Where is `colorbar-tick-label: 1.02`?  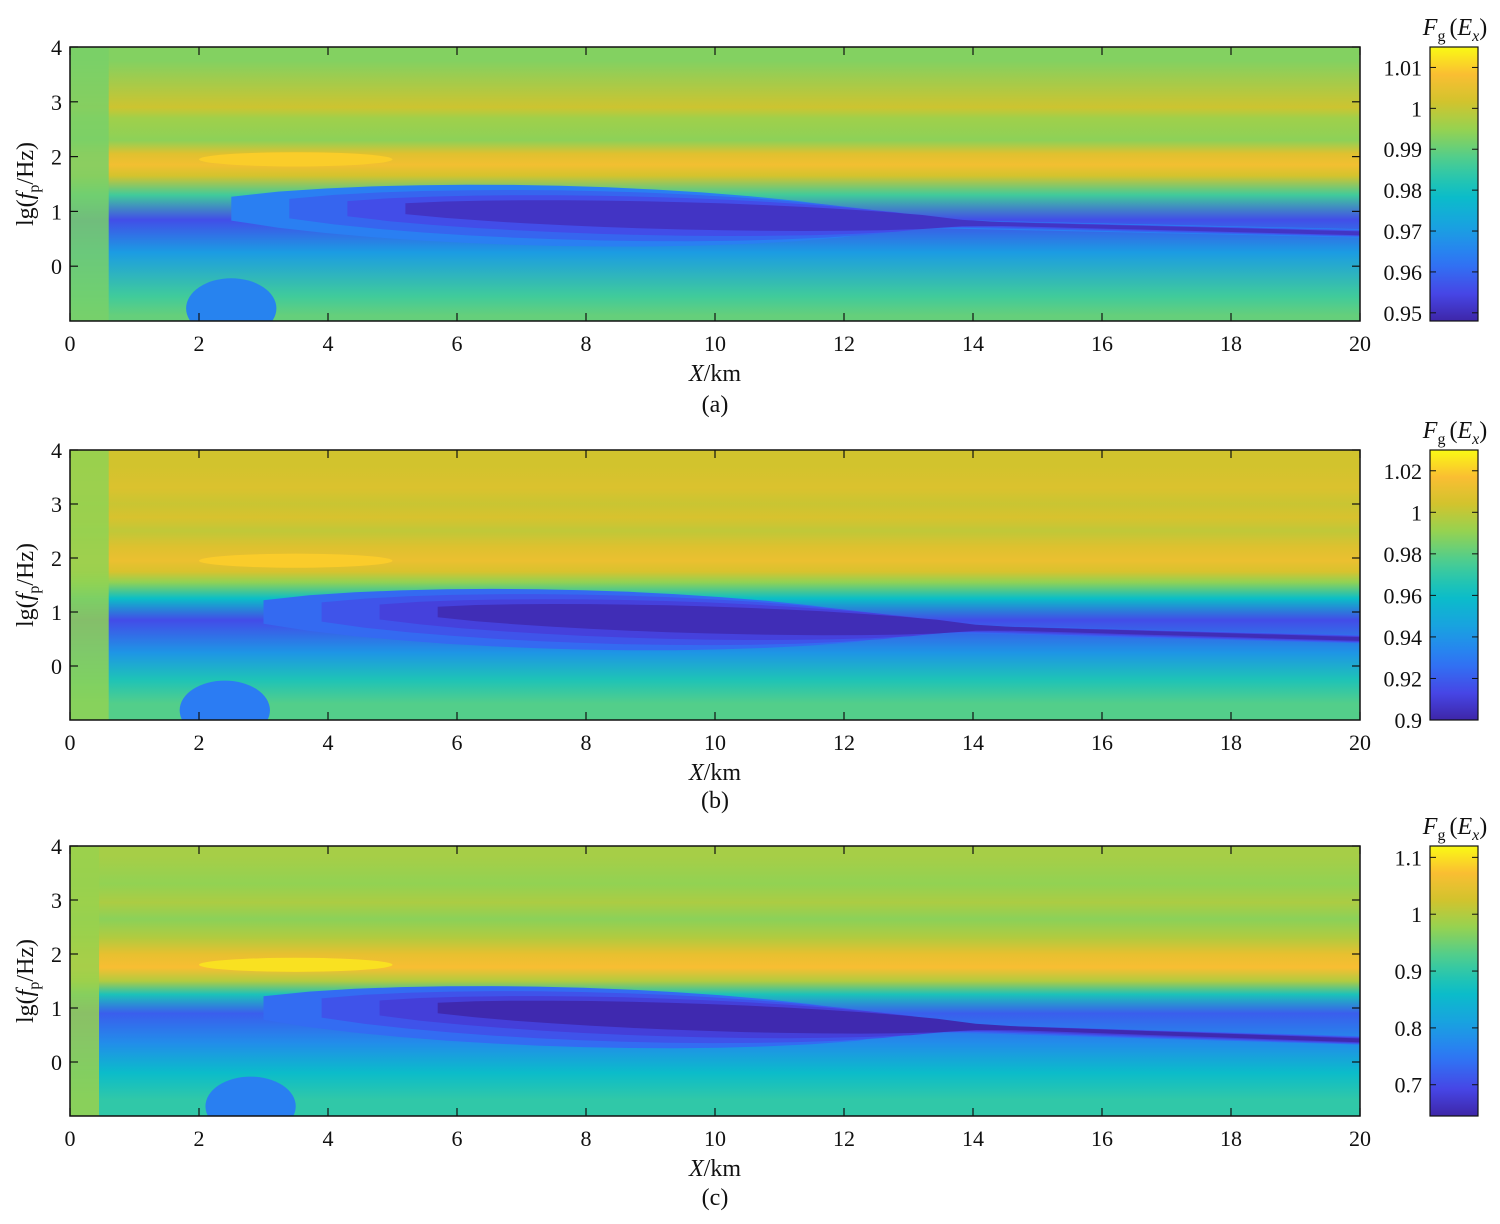
colorbar-tick-label: 1.02 is located at coordinates (1403, 471).